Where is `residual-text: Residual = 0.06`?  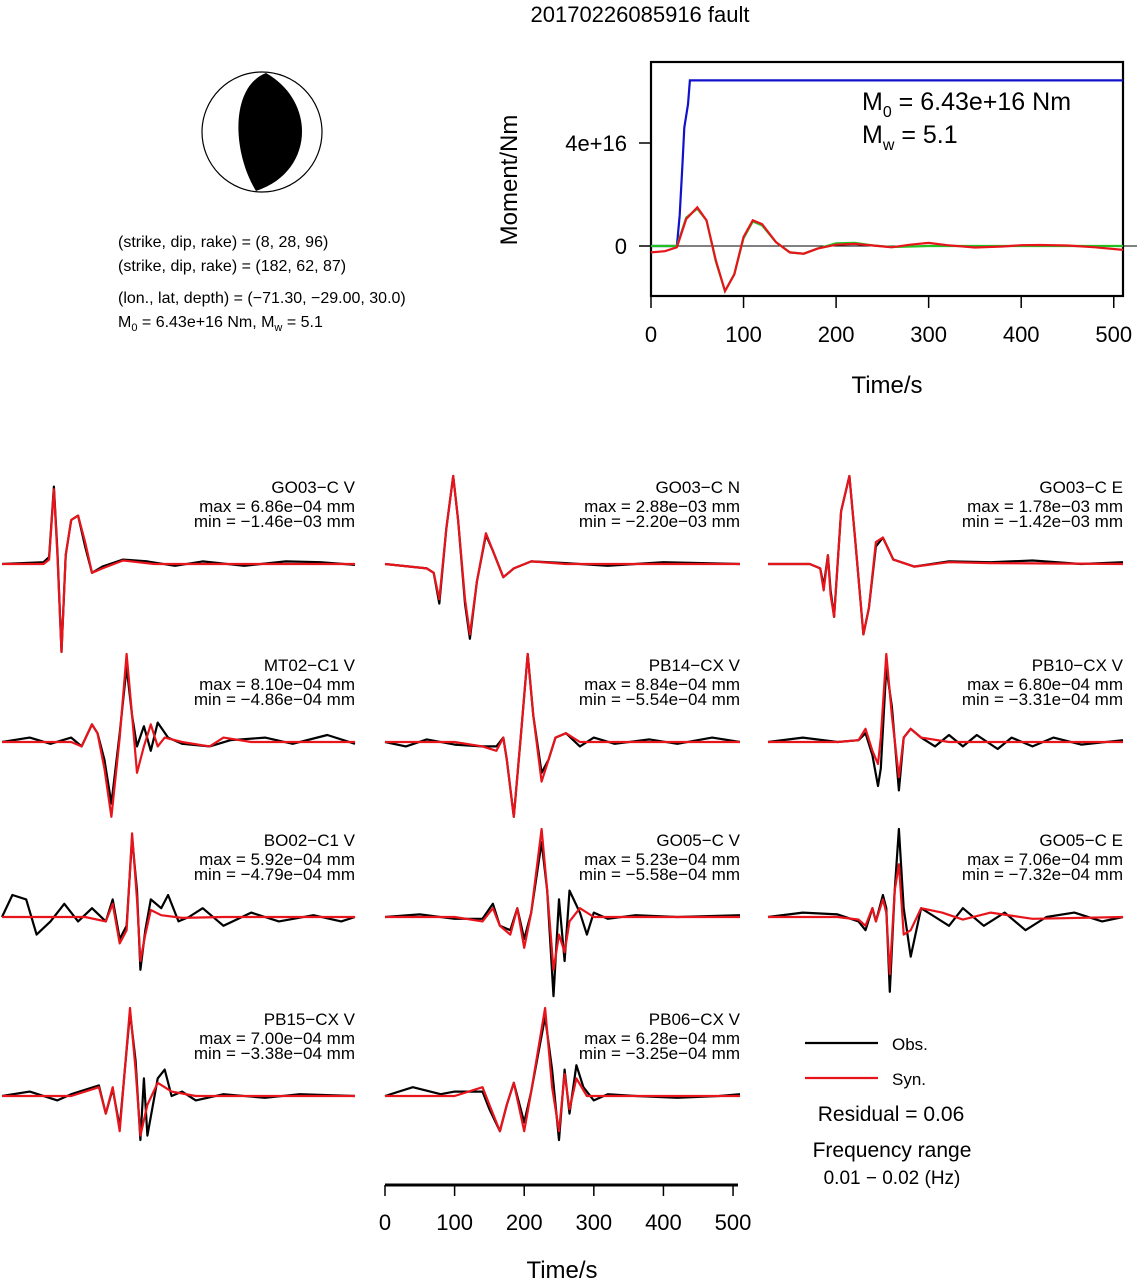 residual-text: Residual = 0.06 is located at coordinates (891, 1114).